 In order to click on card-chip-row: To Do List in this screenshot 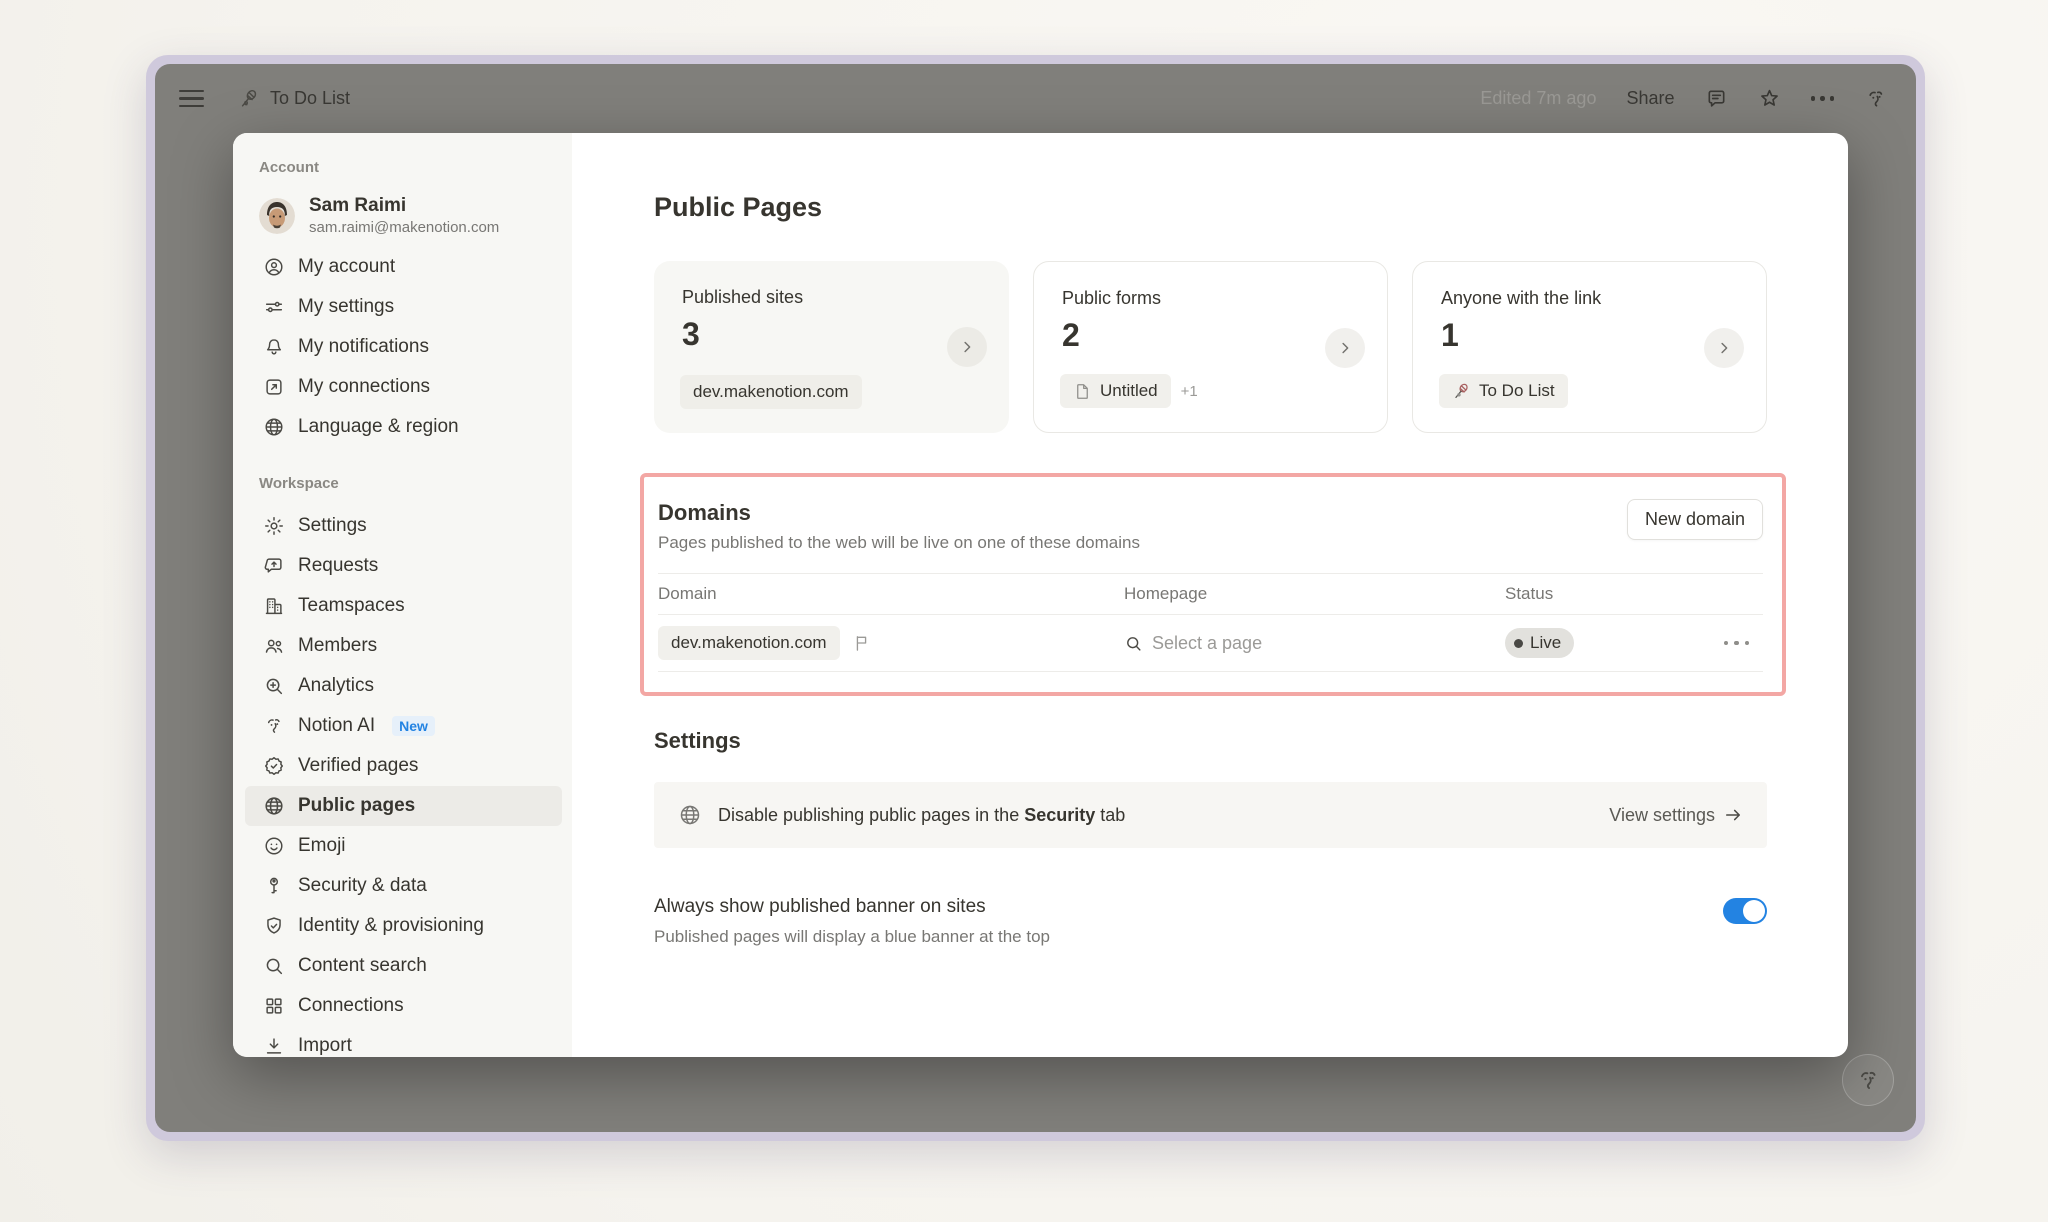, I will do `click(1503, 391)`.